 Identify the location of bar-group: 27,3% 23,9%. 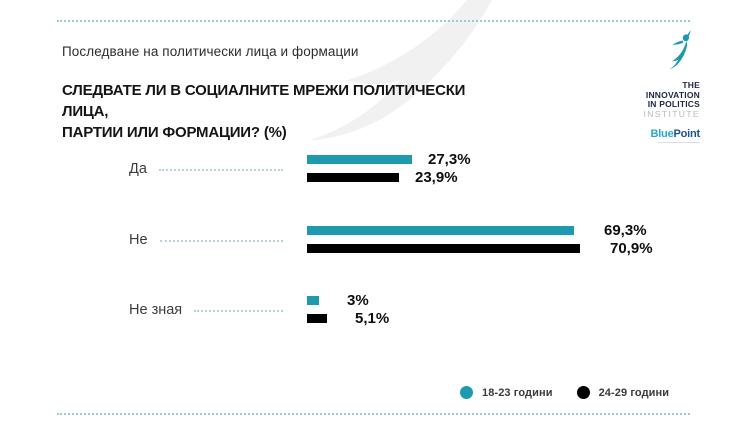
(389, 168).